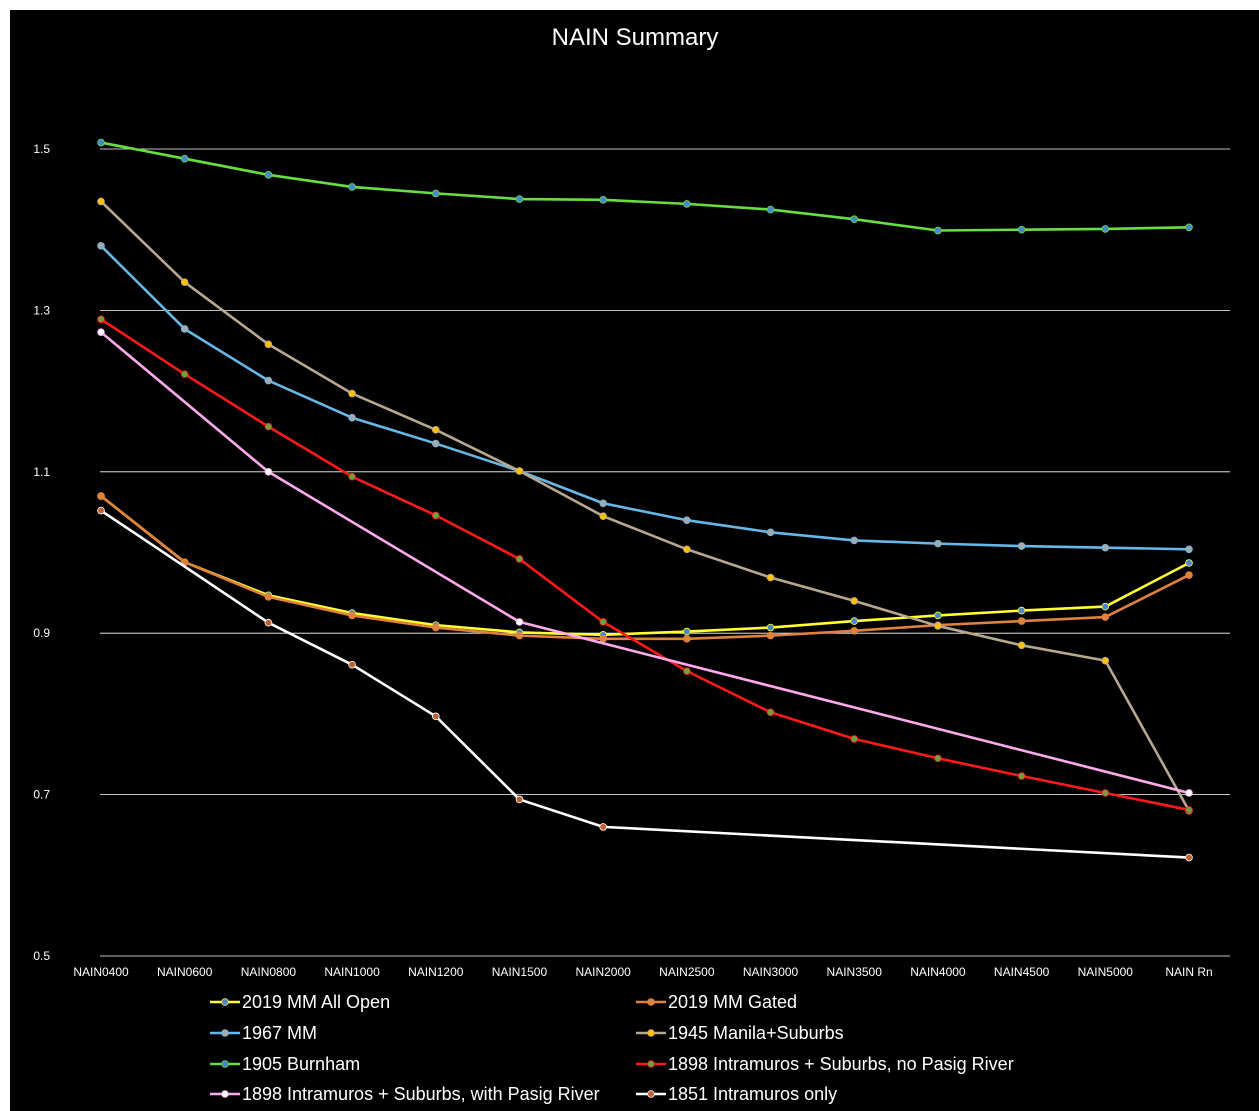 The image size is (1259, 1111). I want to click on y-tick-label: 1.5, so click(41, 149).